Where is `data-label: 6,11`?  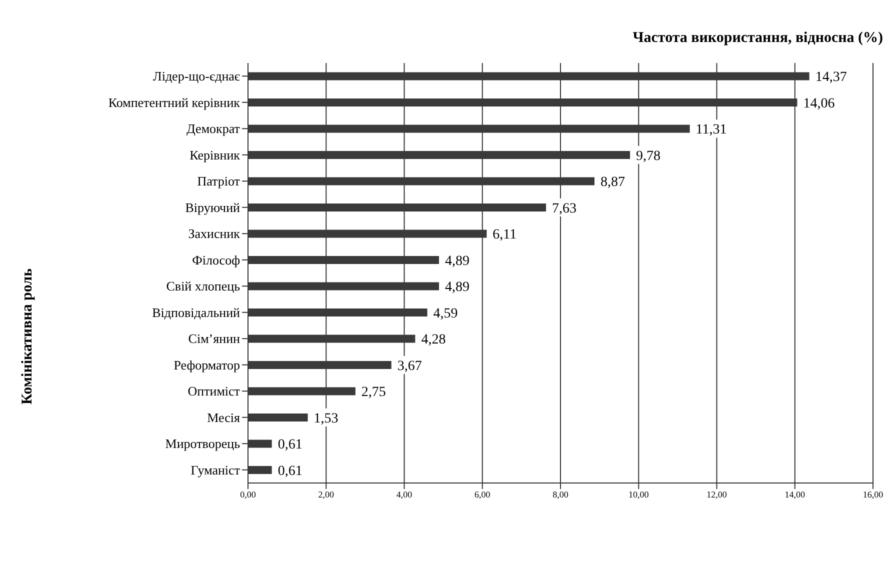
data-label: 6,11 is located at coordinates (504, 235).